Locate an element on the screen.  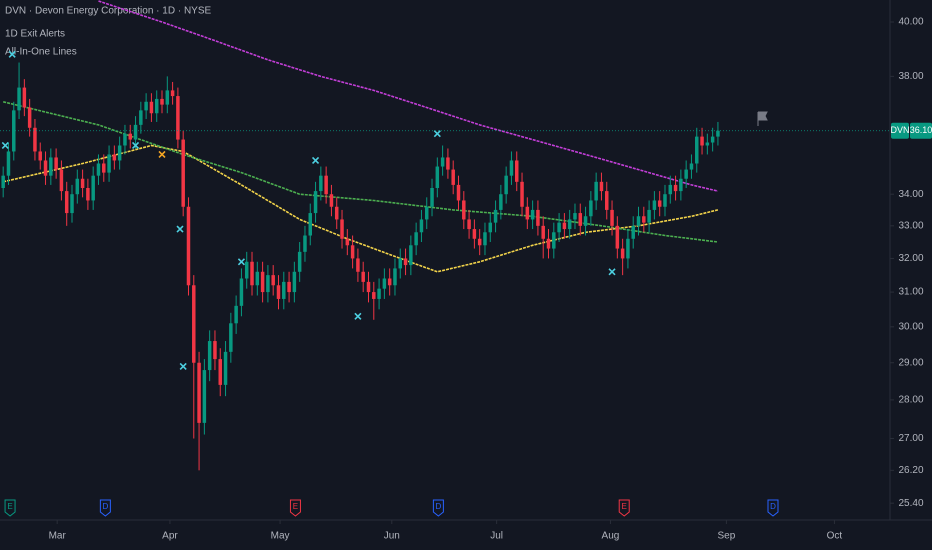
y-tick-label: 27.00 is located at coordinates (910, 438).